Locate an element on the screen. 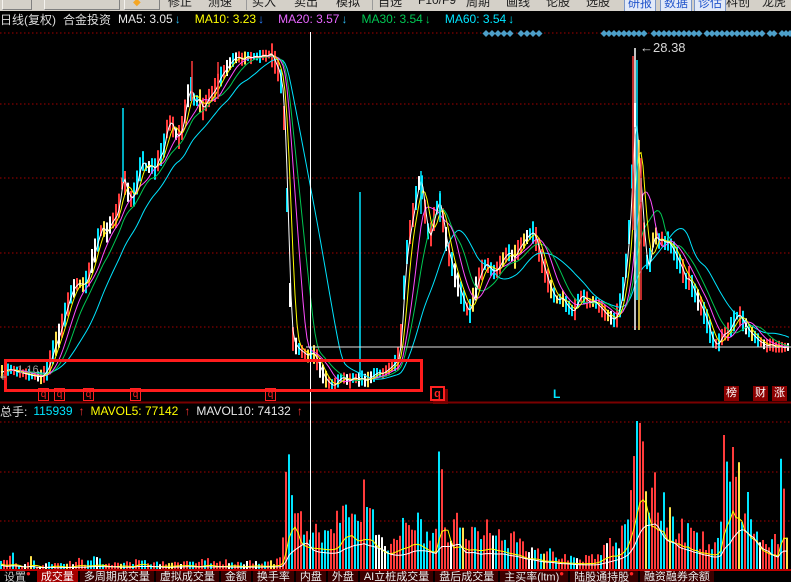 This screenshot has height=582, width=791. tab-外盘: 外盘 is located at coordinates (343, 576).